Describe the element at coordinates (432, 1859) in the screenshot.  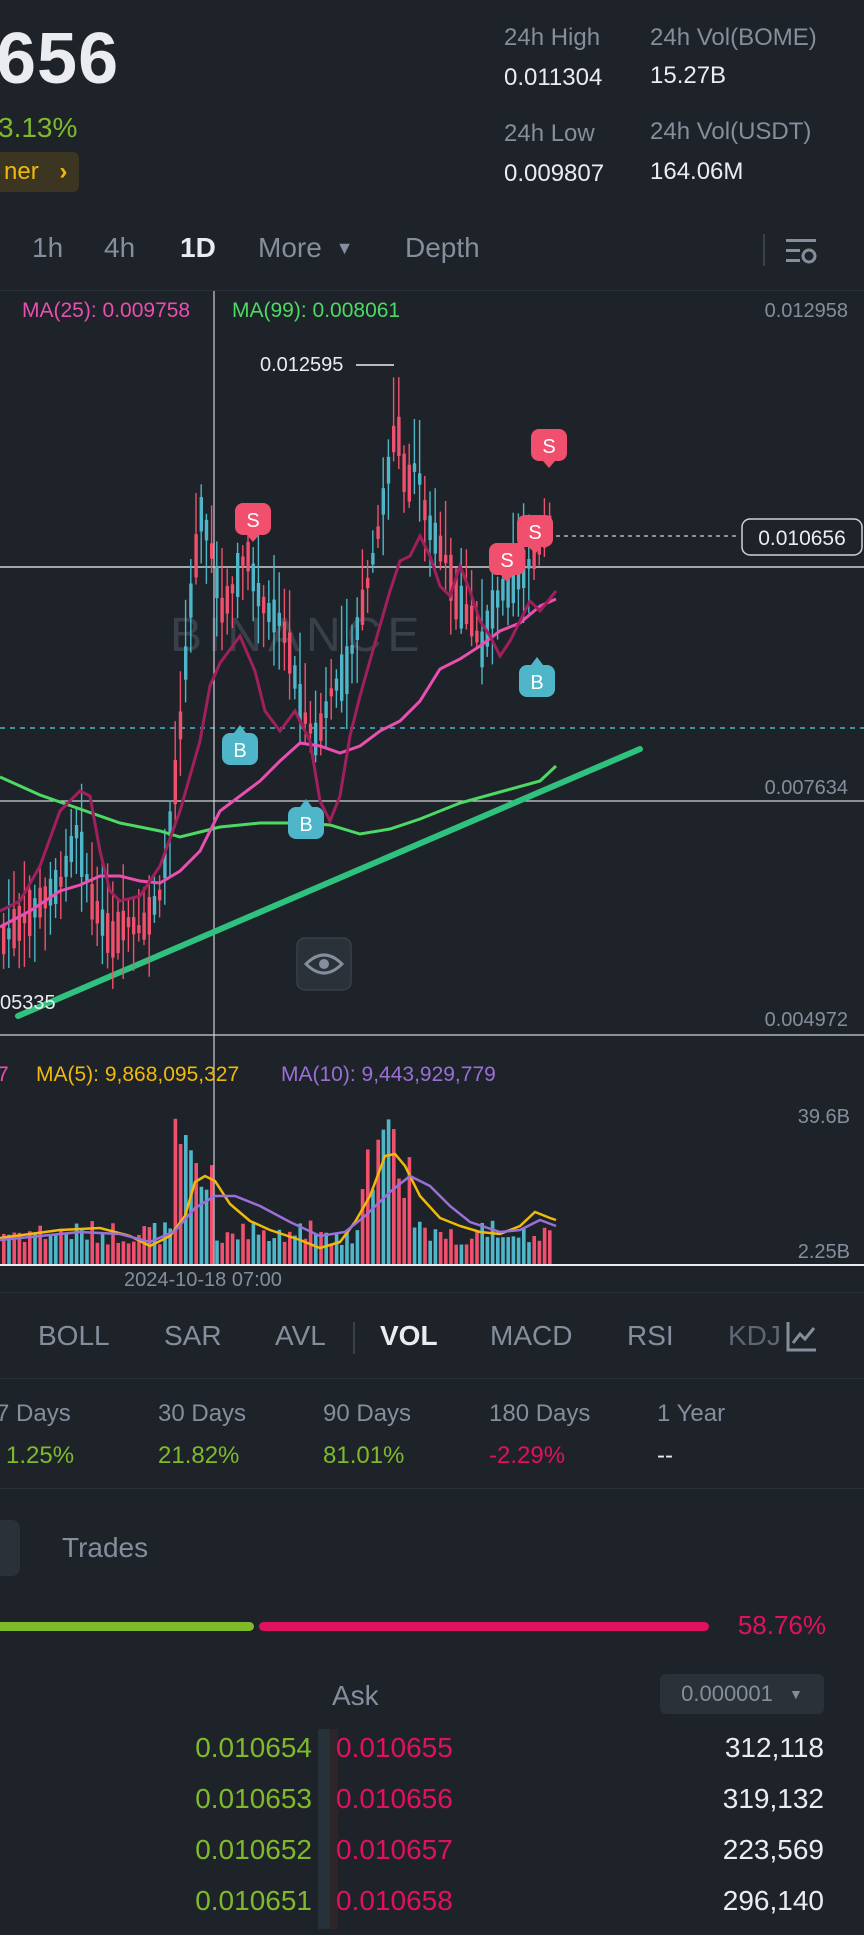
I see `orderbook-row: 0.010652 0.010657 223,569` at that location.